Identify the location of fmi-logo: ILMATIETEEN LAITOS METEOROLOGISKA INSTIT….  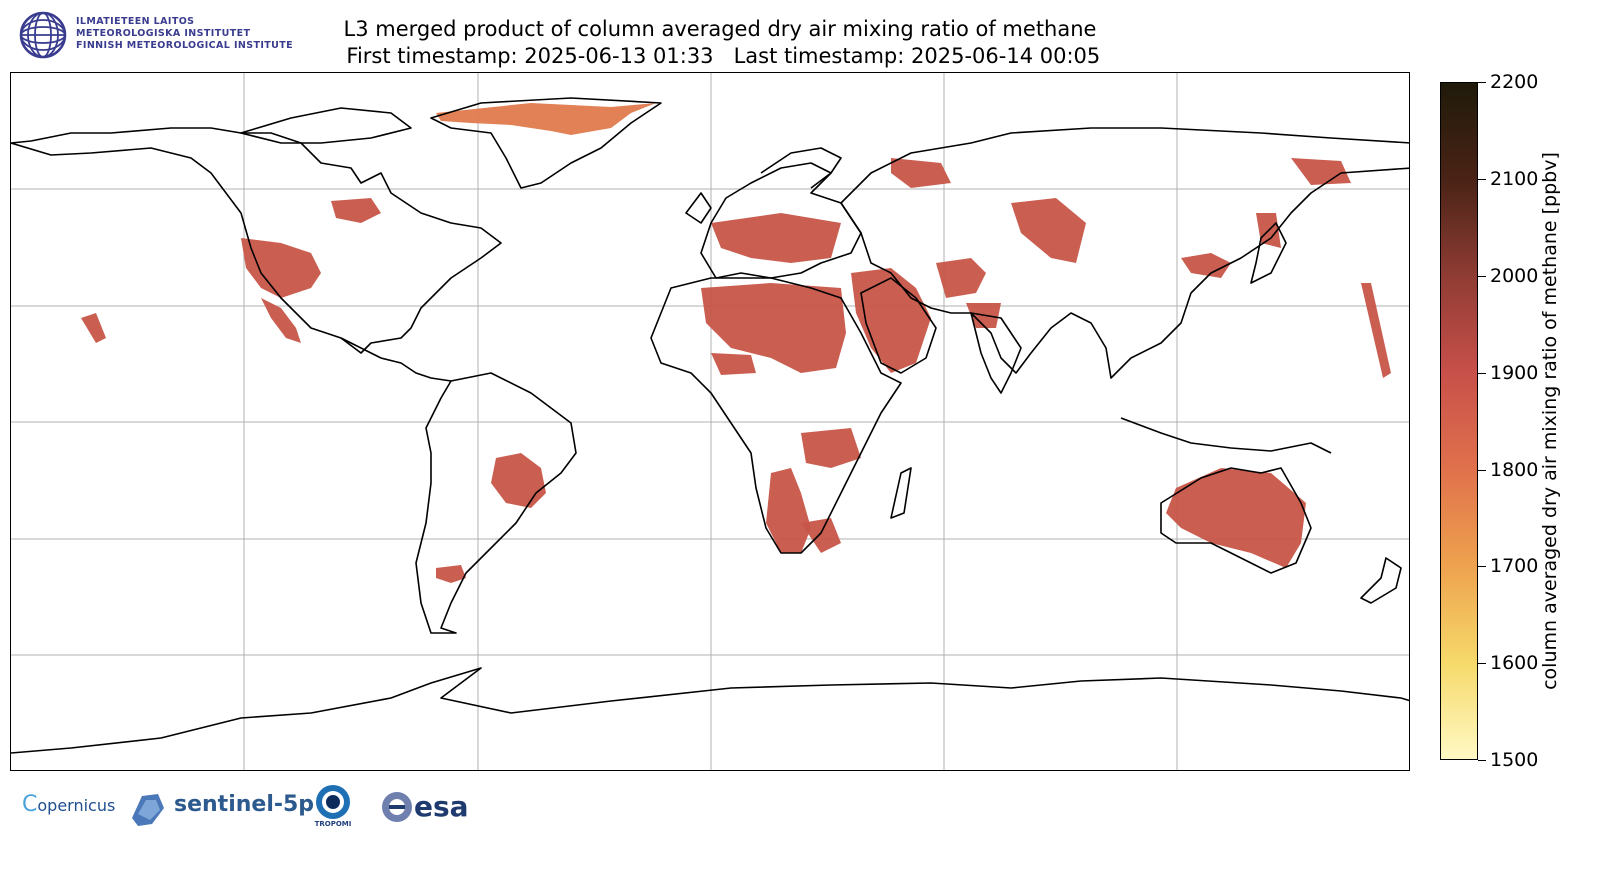
(168, 35).